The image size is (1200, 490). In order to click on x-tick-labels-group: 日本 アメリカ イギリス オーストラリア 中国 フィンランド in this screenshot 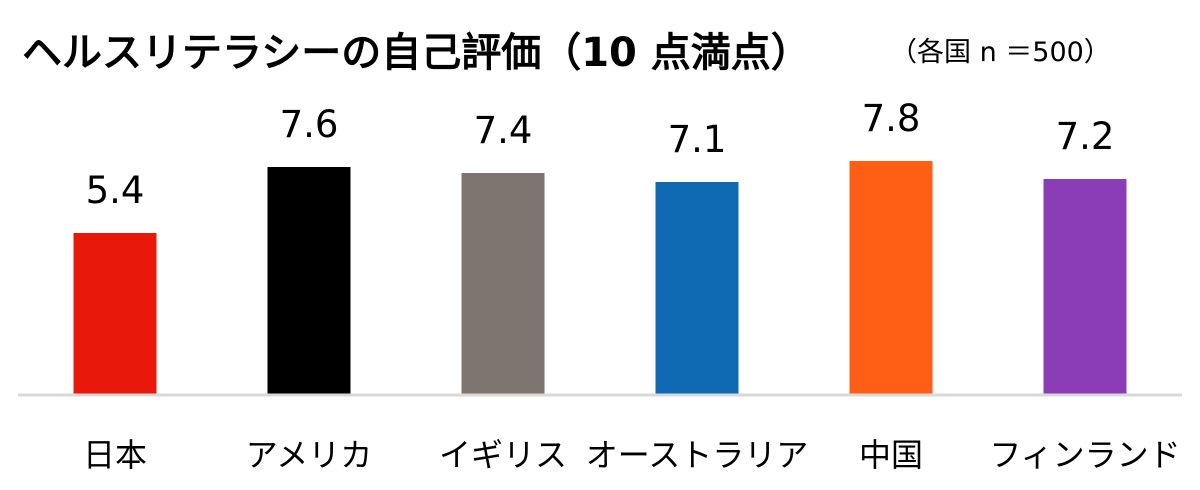, I will do `click(632, 455)`.